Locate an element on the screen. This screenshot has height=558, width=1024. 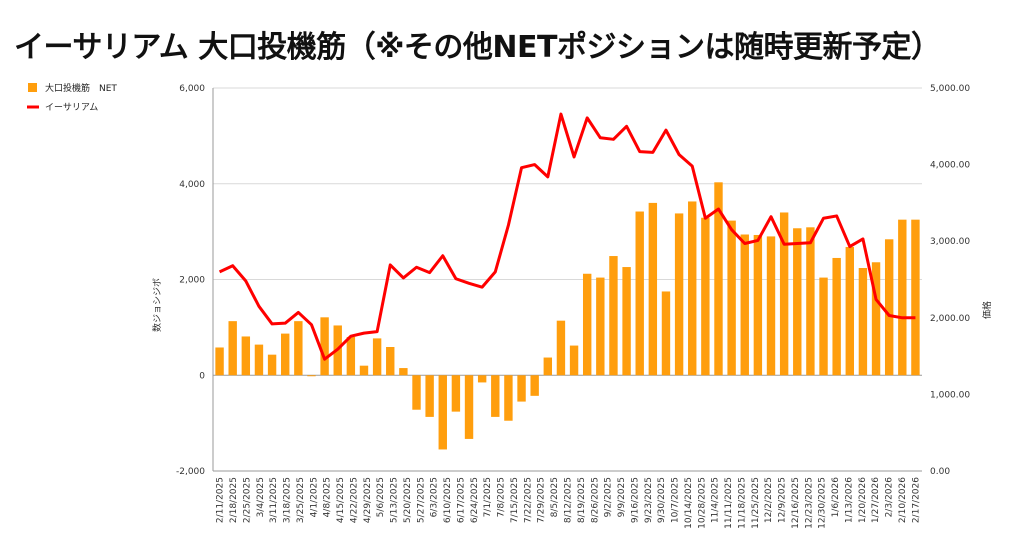
x-tick-label: 4/8/2025 is located at coordinates (328, 497).